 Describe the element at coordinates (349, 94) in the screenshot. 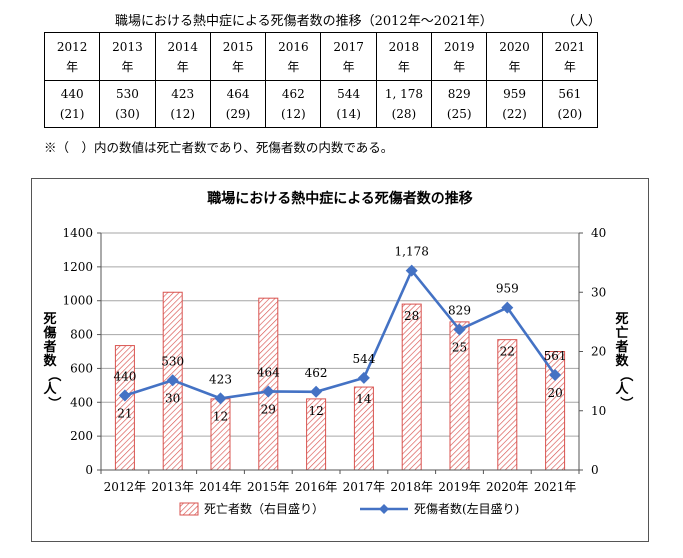

I see `table-casualties: 544` at that location.